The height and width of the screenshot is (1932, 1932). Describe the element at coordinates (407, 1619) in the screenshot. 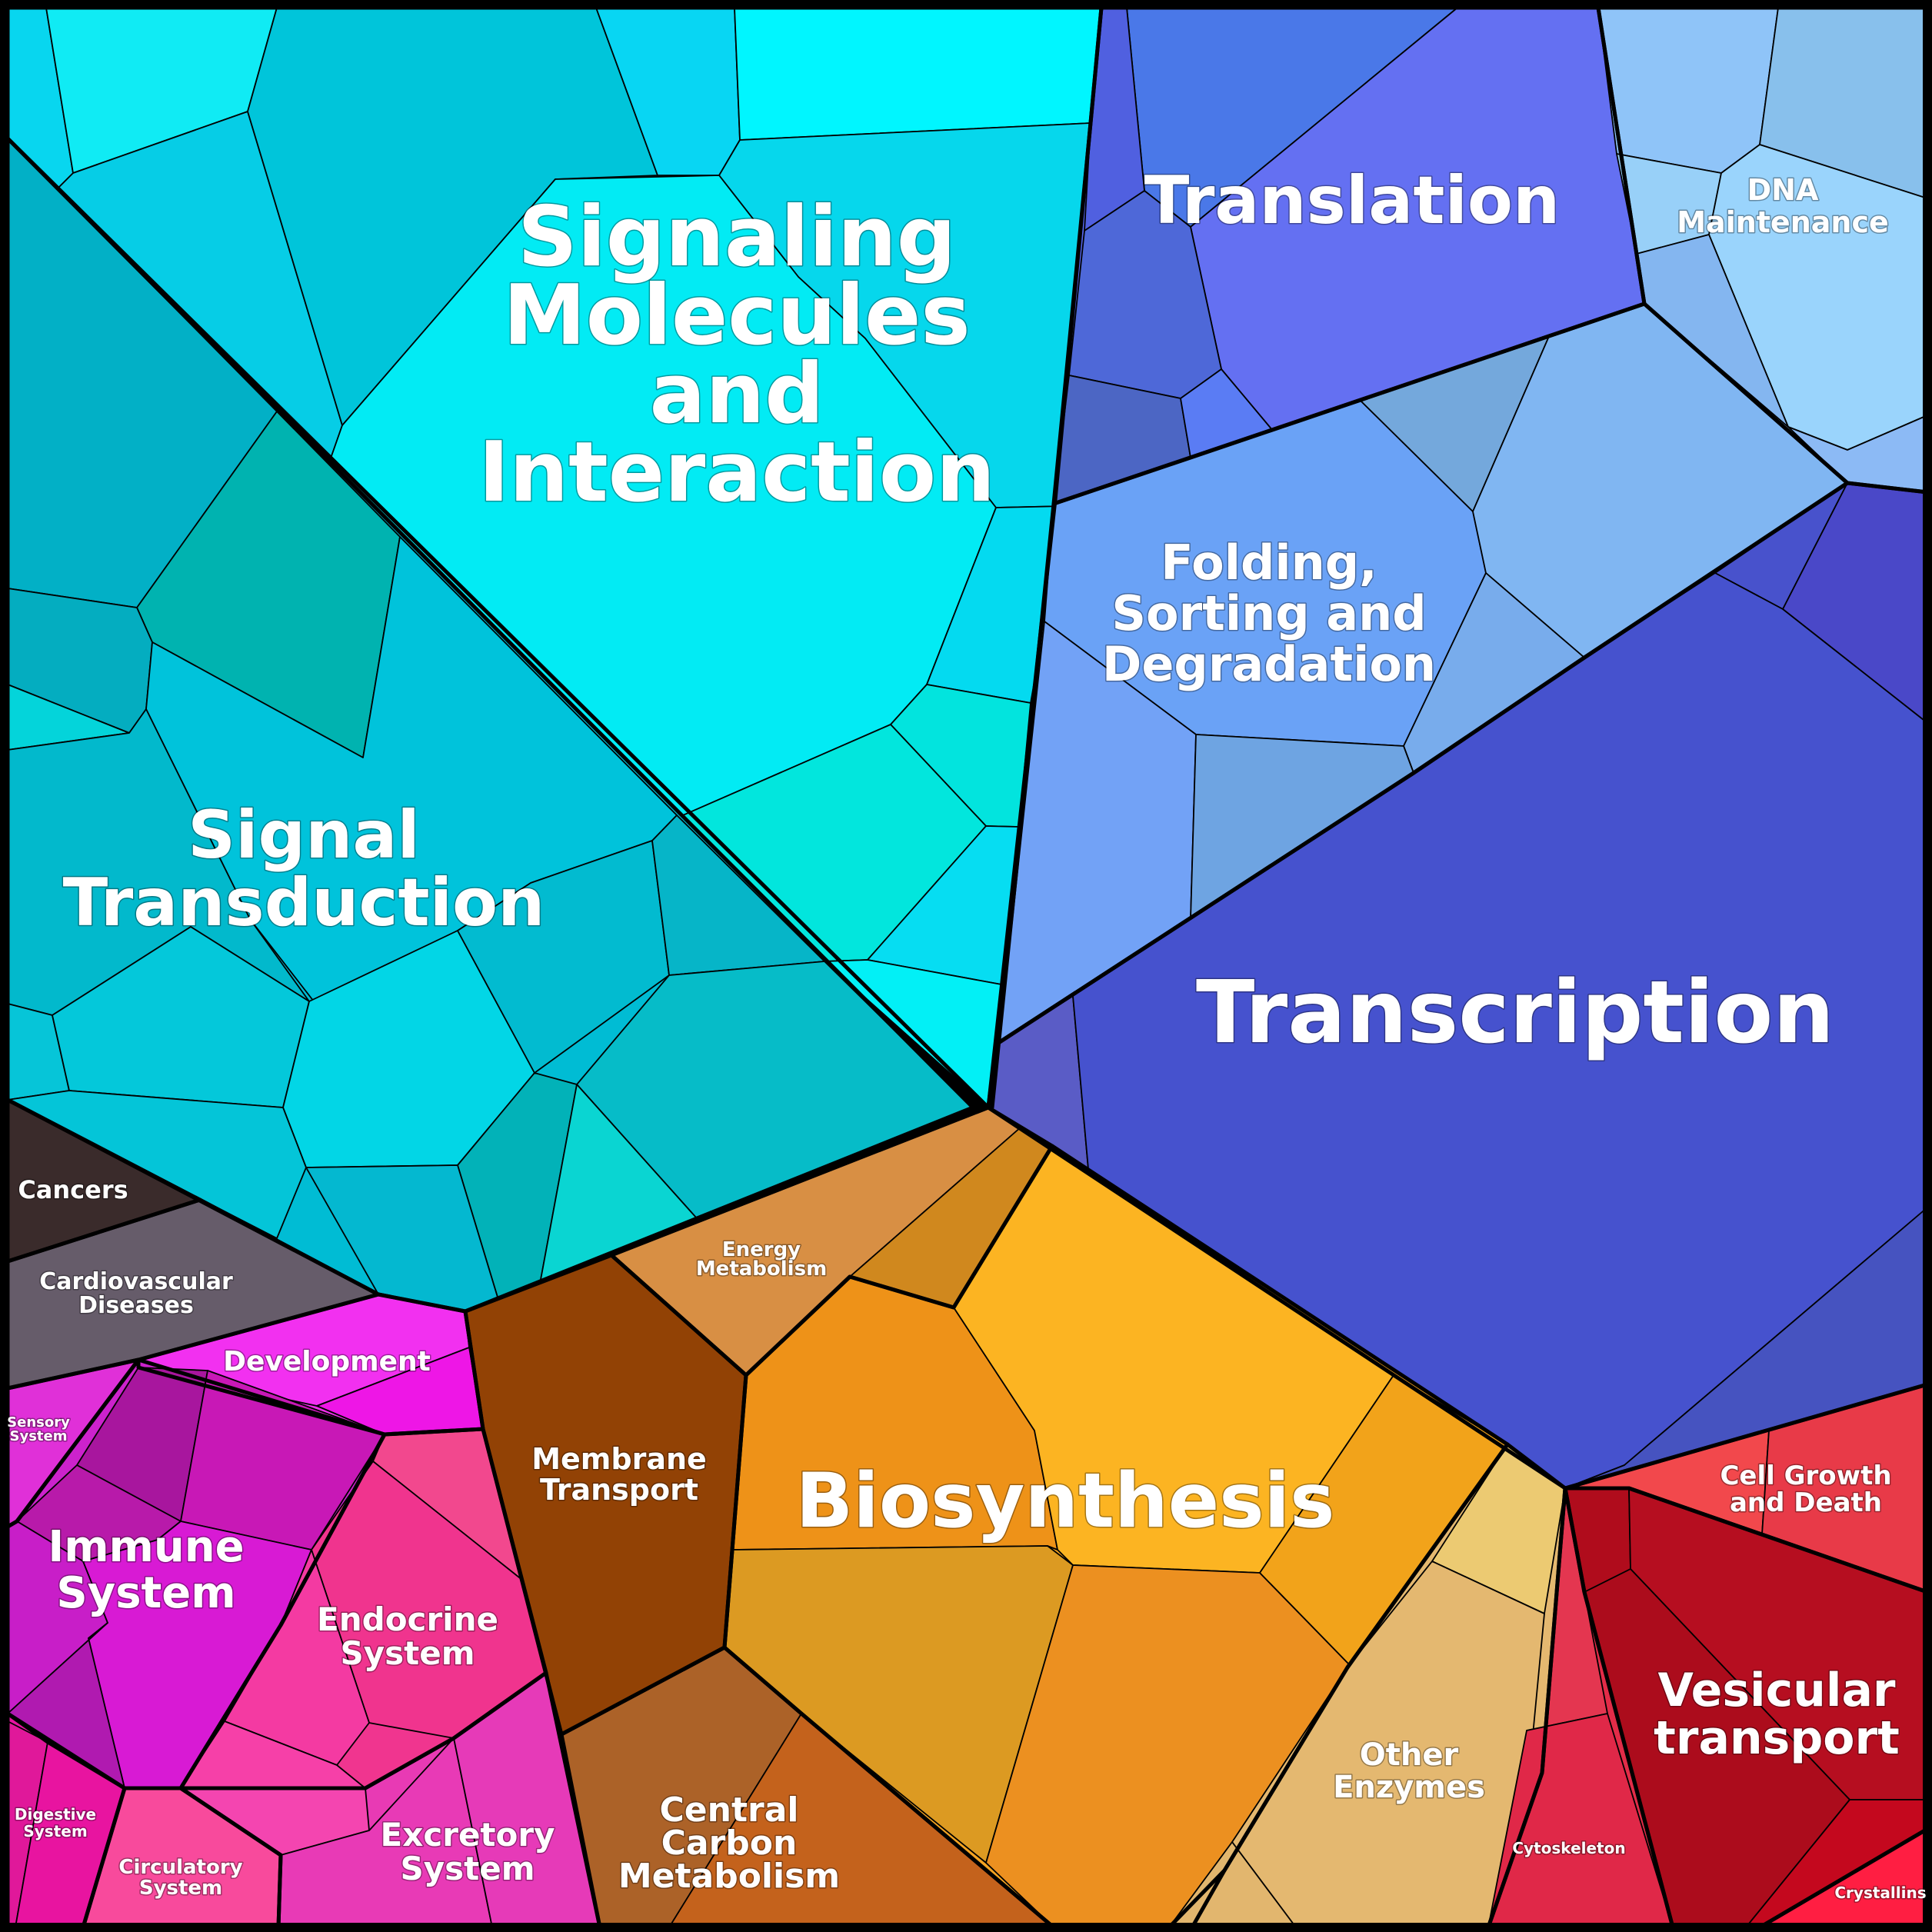

I see `endocrine-system-label-line: Endocrine` at that location.